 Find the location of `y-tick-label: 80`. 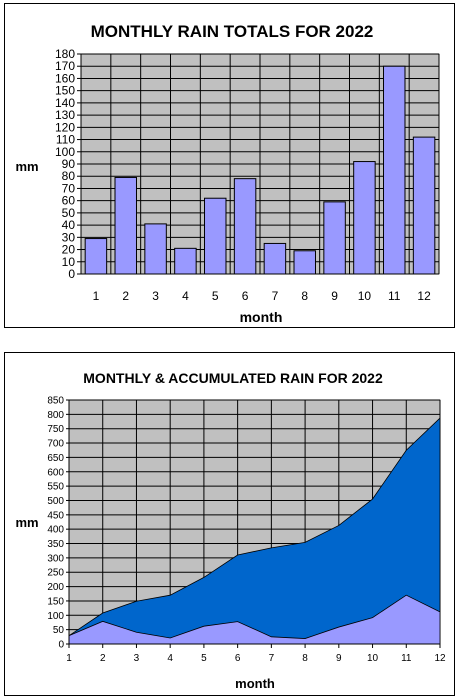

y-tick-label: 80 is located at coordinates (69, 176).